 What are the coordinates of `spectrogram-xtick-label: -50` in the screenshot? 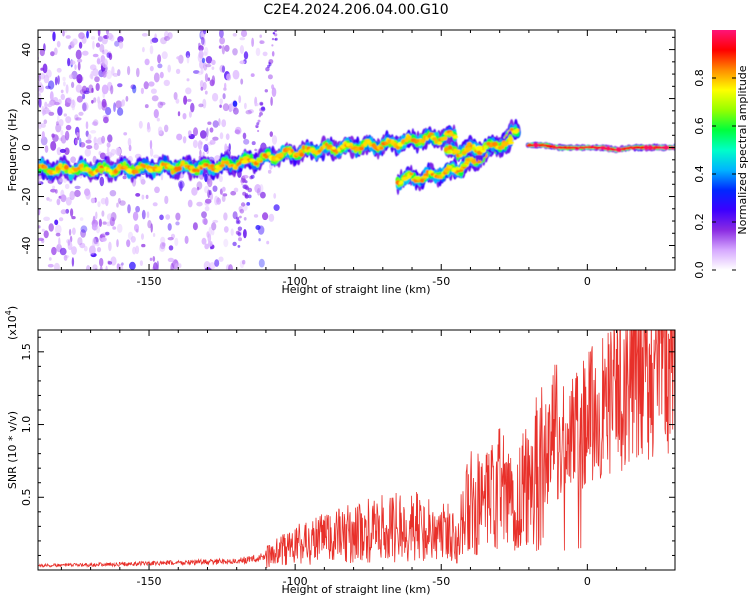 It's located at (441, 281).